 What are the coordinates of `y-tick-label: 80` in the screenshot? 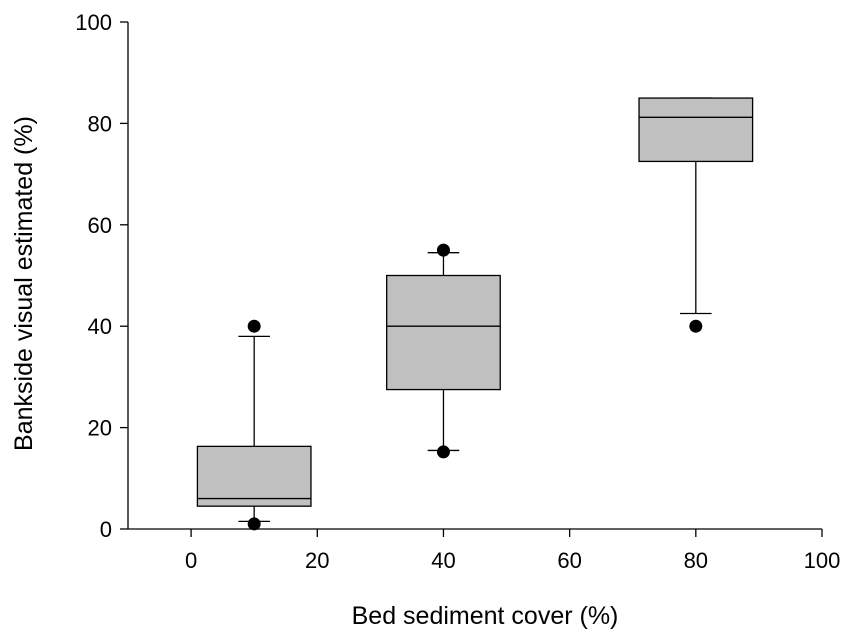 It's located at (100, 123).